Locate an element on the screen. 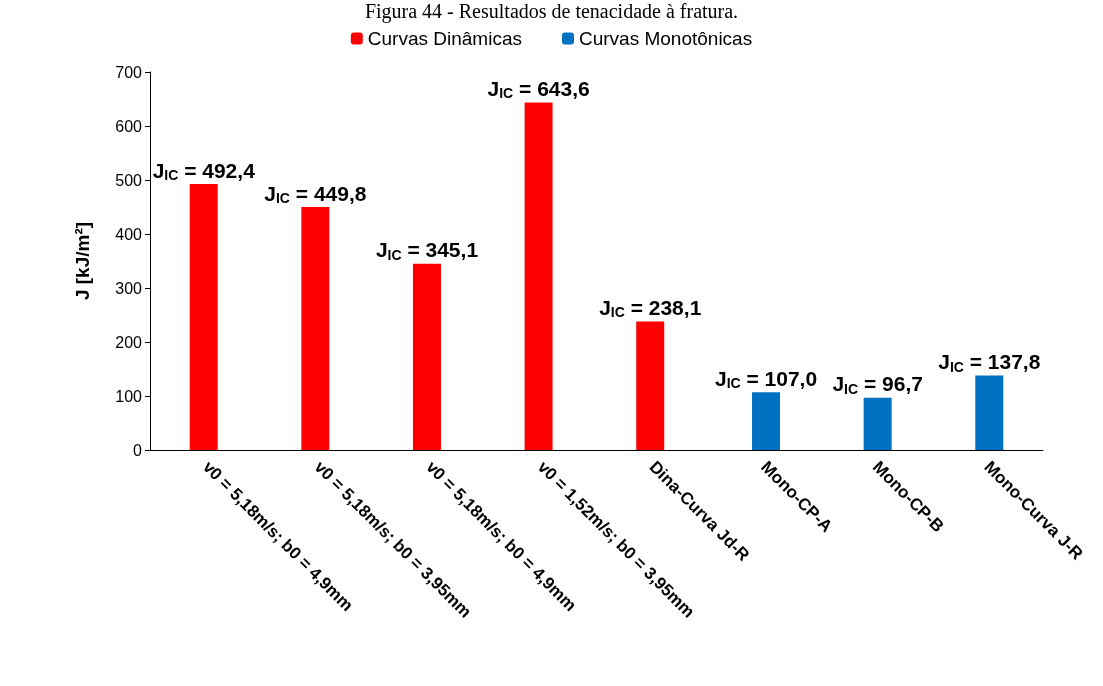 This screenshot has height=686, width=1103. y-tick-label: 300 is located at coordinates (129, 288).